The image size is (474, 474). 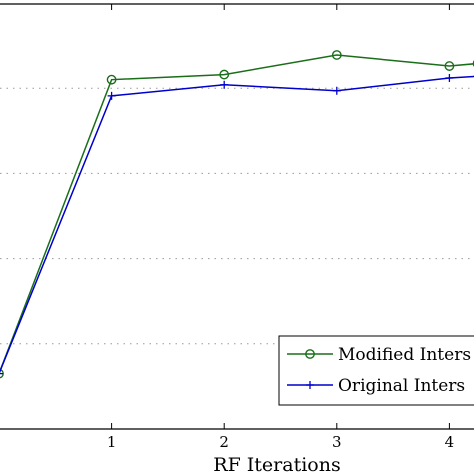 I want to click on x-tick-label: 1, so click(x=112, y=442).